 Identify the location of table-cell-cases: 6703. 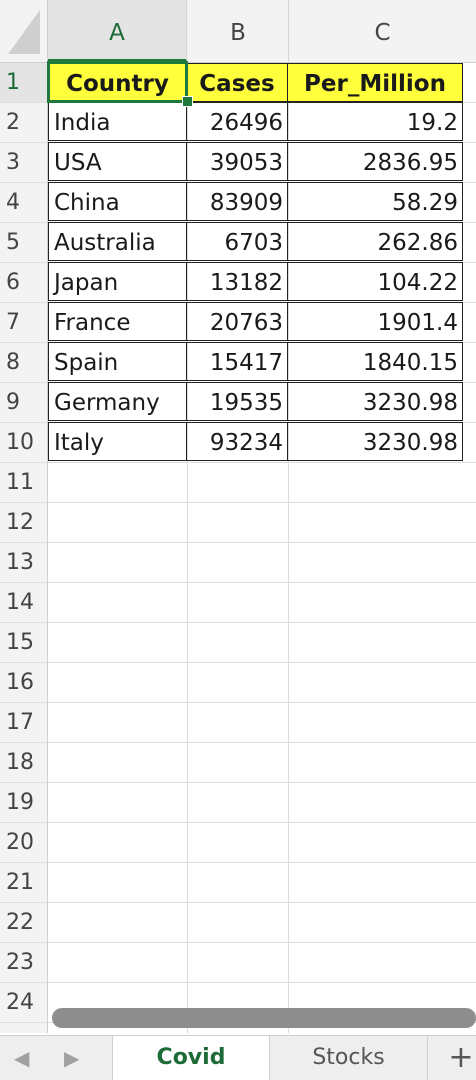
(237, 241).